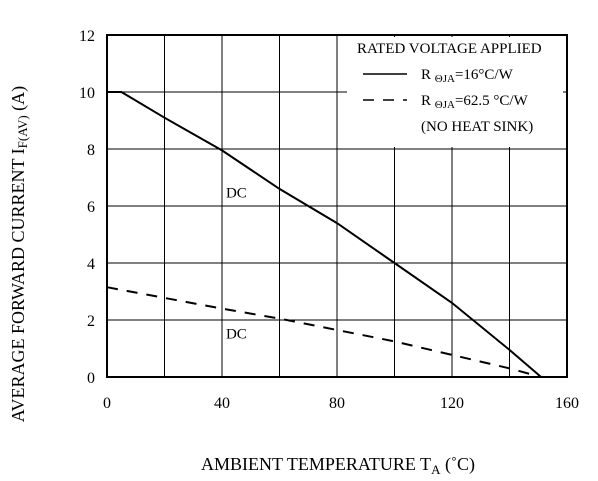  I want to click on x-tick-label: 40, so click(222, 403).